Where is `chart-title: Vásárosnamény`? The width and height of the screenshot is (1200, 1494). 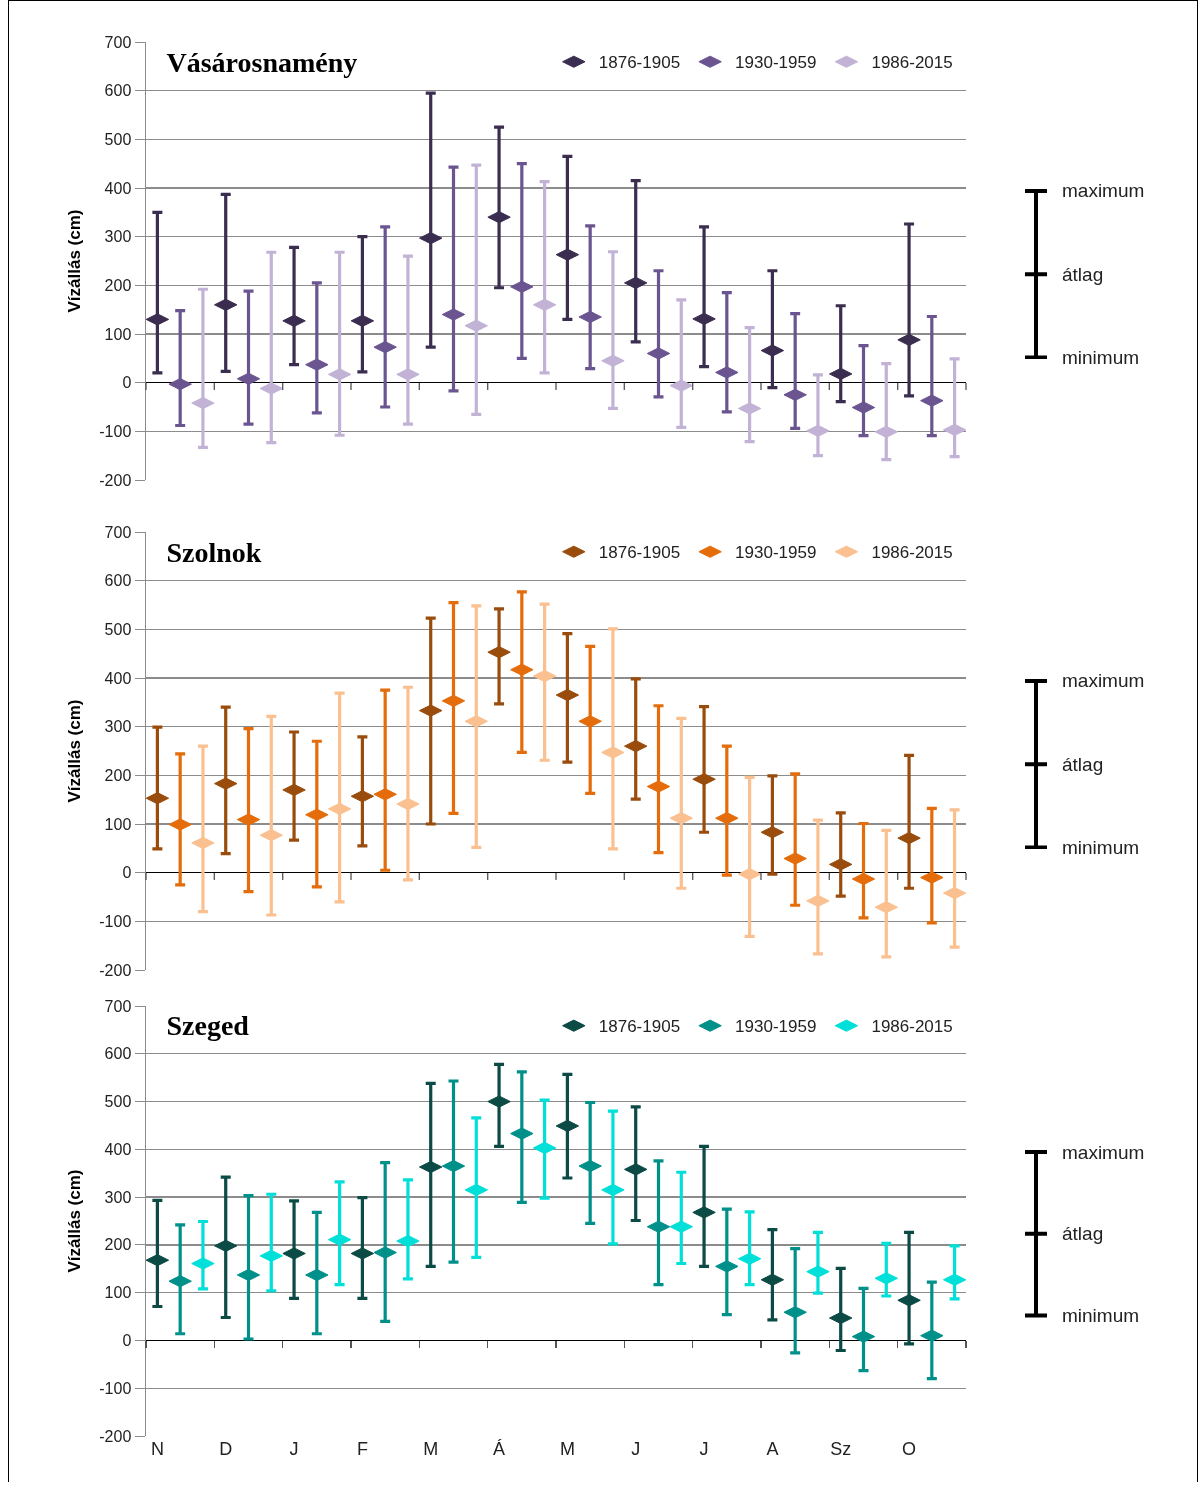
chart-title: Vásárosnamény is located at coordinates (262, 62).